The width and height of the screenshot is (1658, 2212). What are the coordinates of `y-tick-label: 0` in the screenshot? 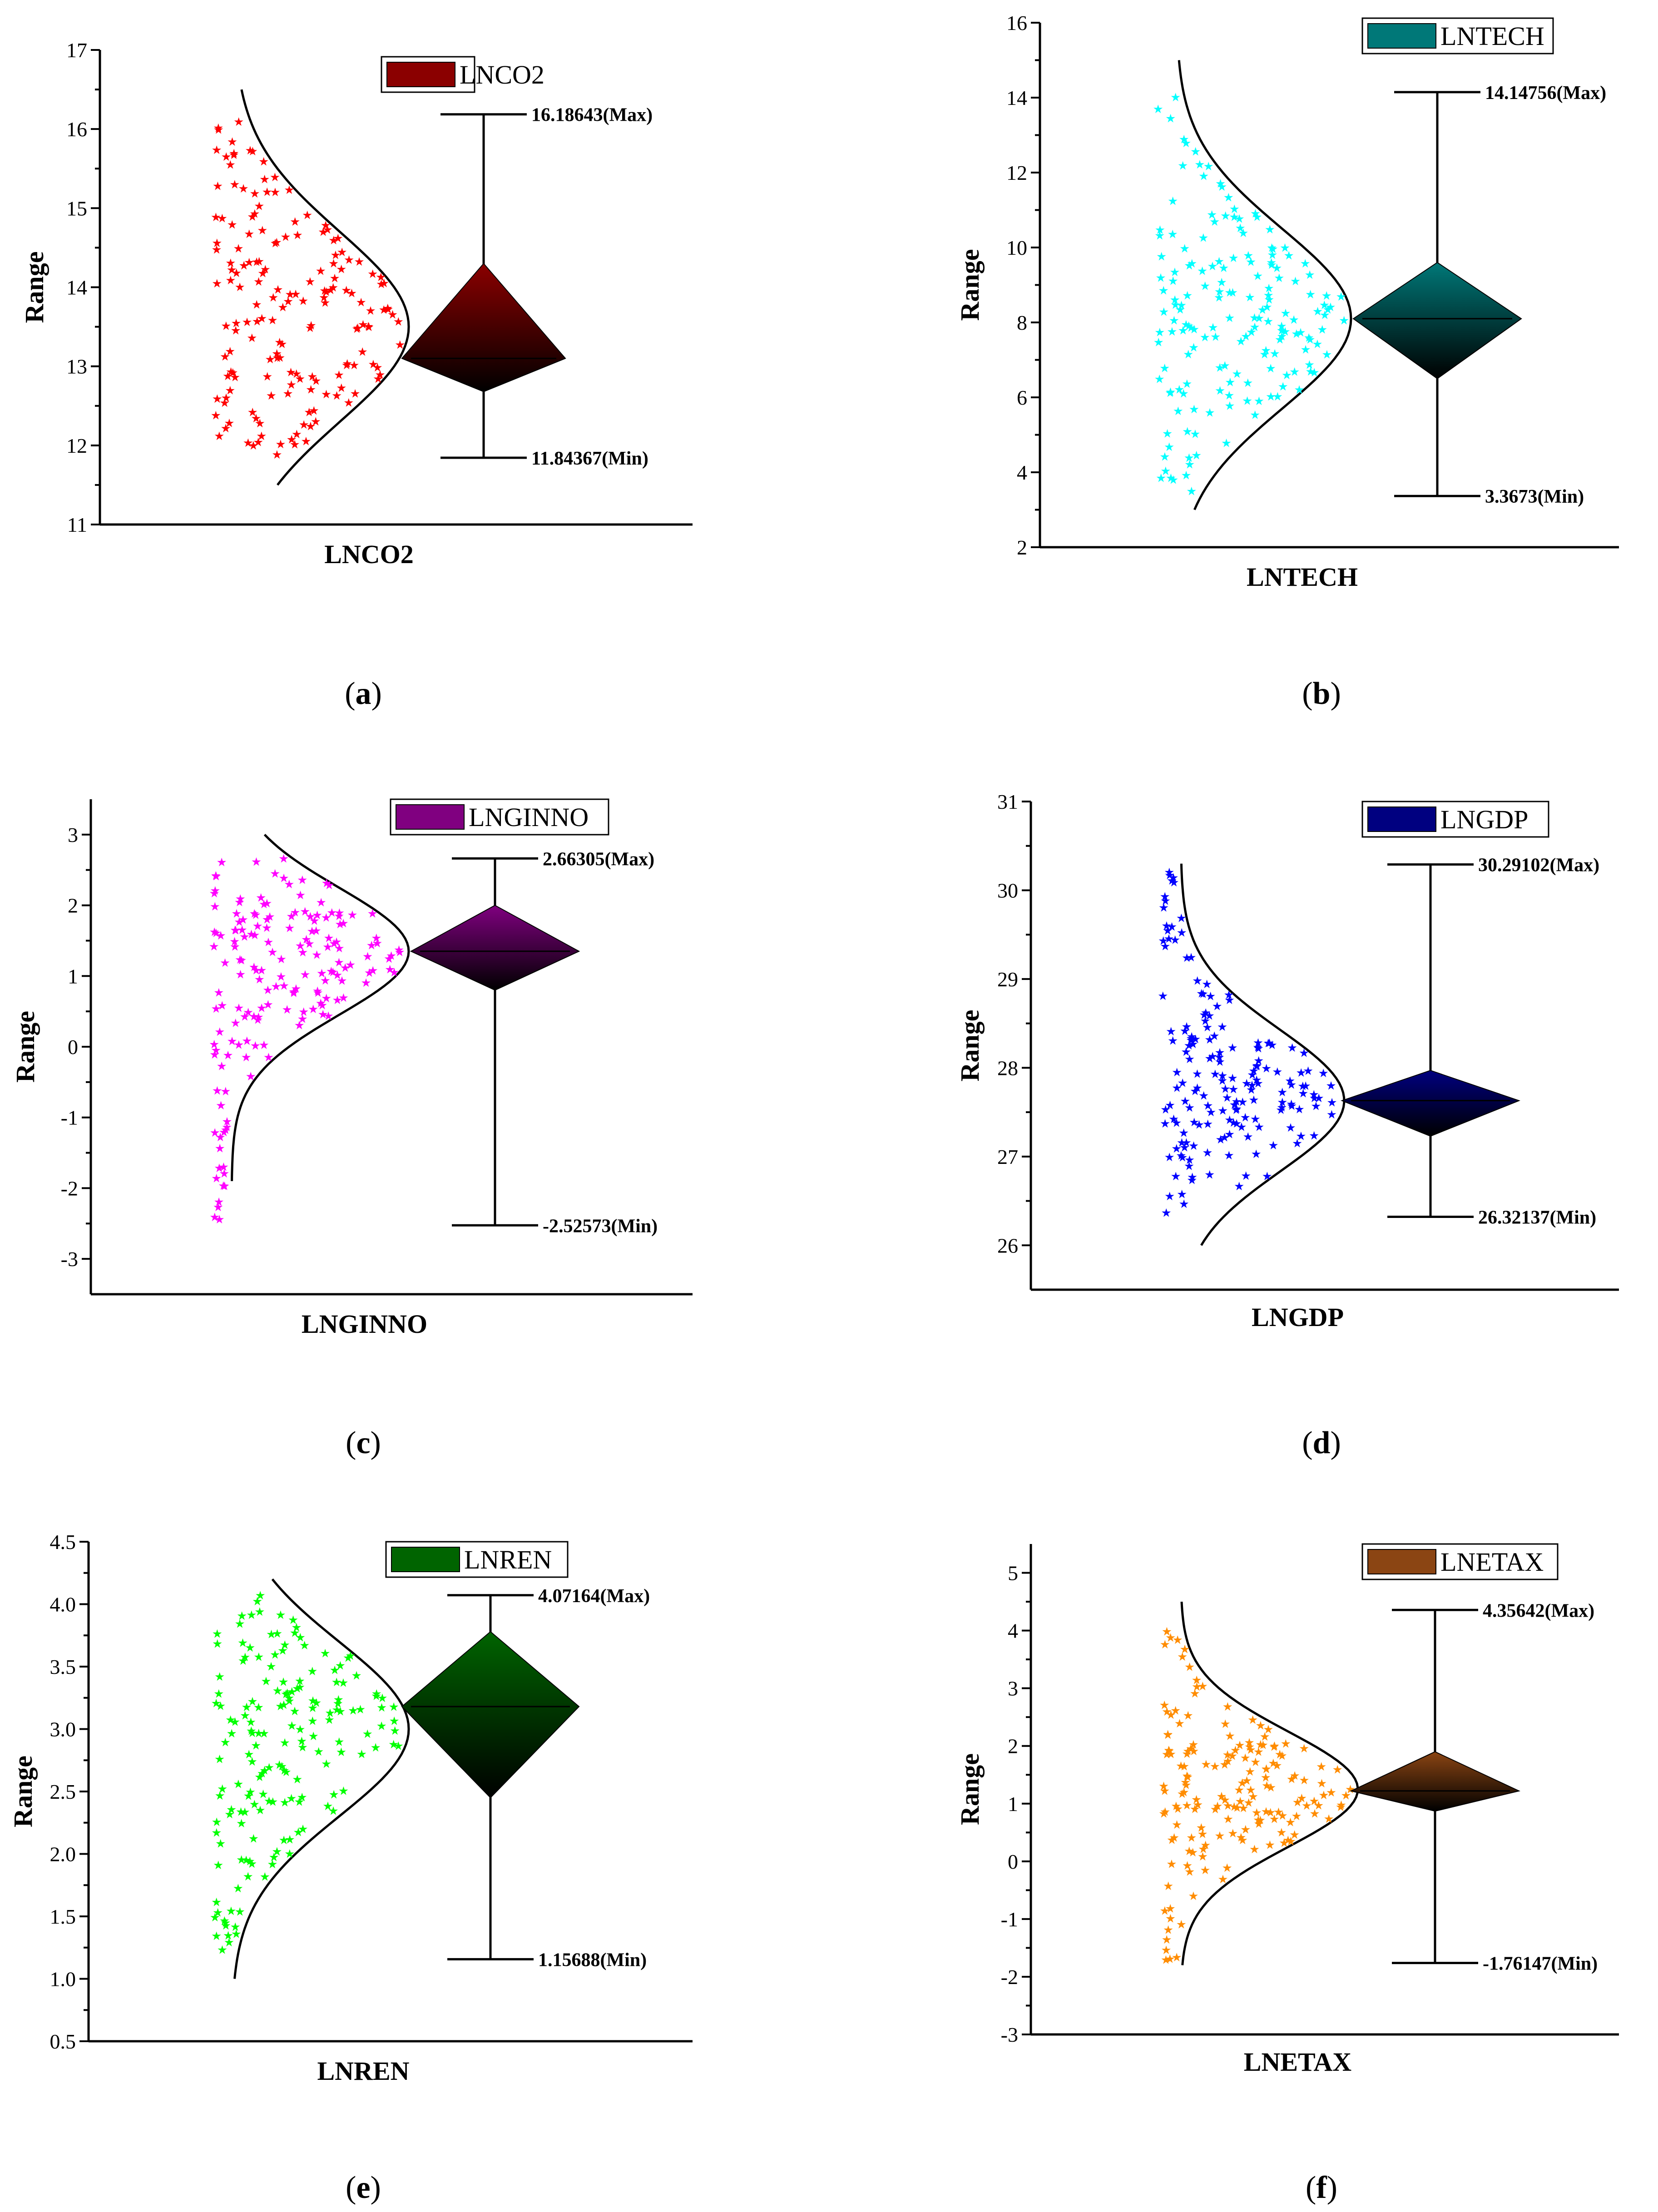 It's located at (73, 1047).